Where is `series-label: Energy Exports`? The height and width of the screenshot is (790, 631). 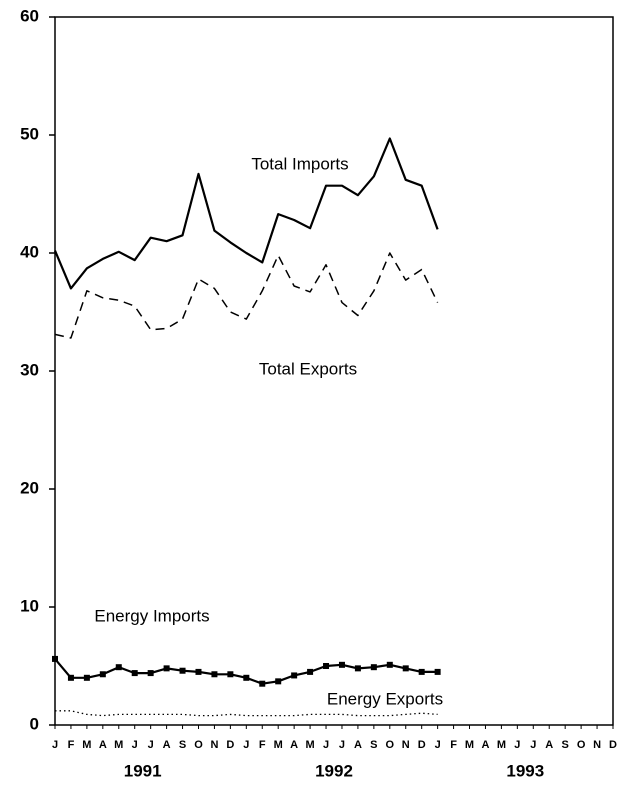
series-label: Energy Exports is located at coordinates (385, 698).